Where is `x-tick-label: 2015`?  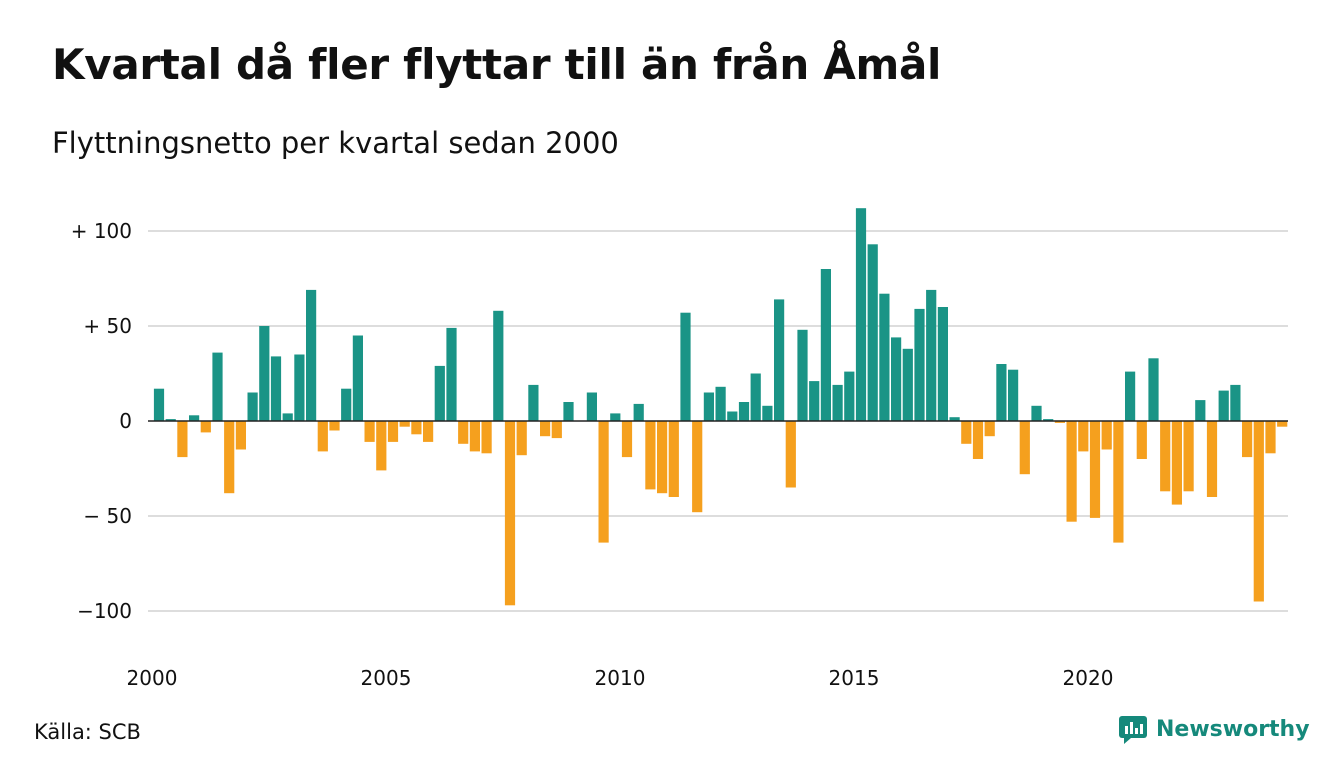
x-tick-label: 2015 is located at coordinates (854, 678).